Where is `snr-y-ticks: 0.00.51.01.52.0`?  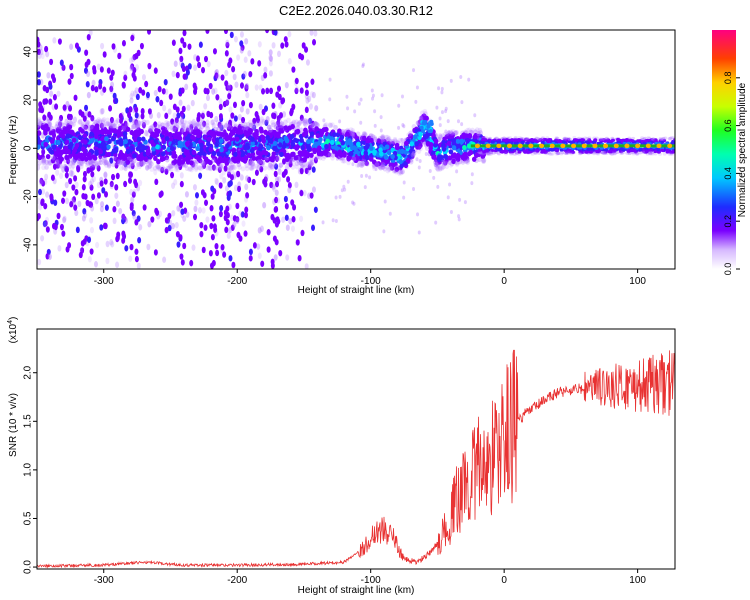 snr-y-ticks: 0.00.51.01.52.0 is located at coordinates (30, 469).